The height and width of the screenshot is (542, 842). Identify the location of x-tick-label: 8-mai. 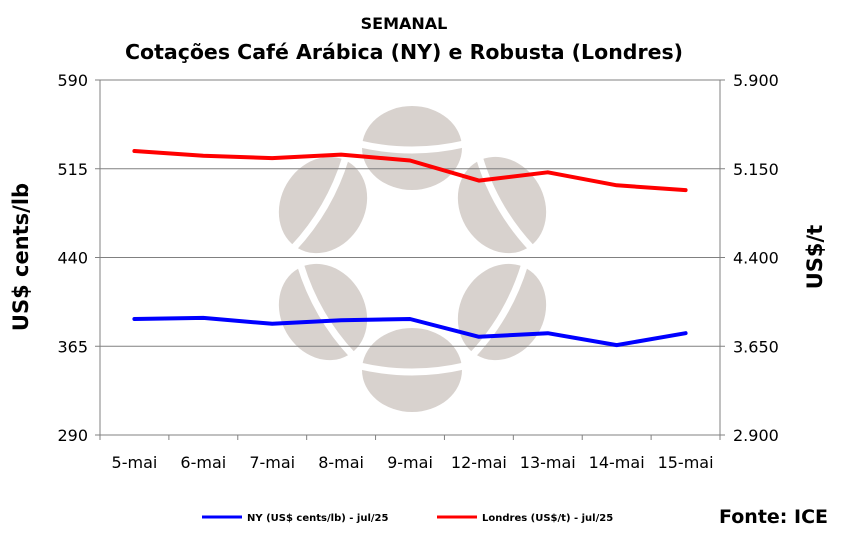
(341, 462).